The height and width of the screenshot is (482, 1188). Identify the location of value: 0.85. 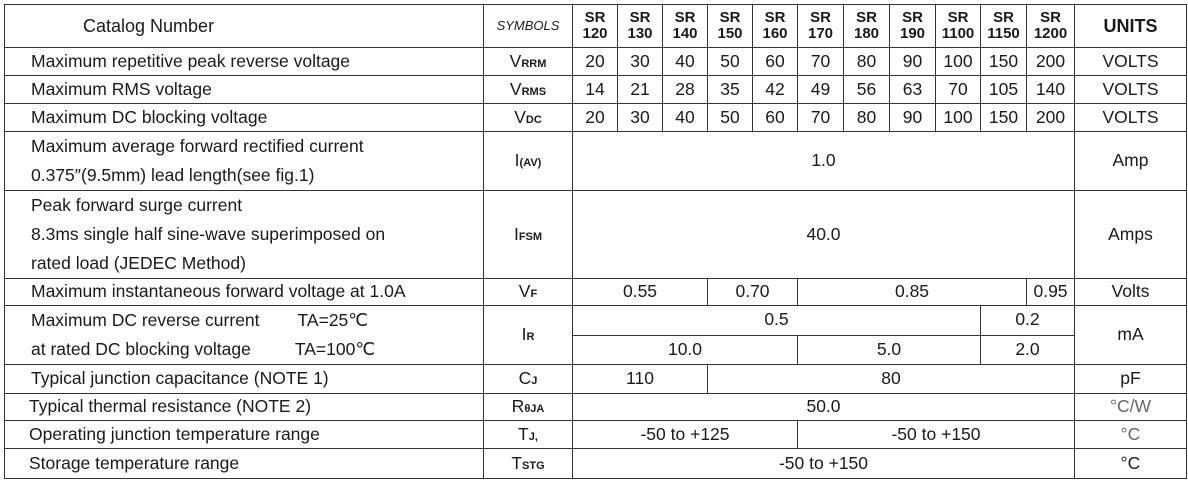
(912, 292).